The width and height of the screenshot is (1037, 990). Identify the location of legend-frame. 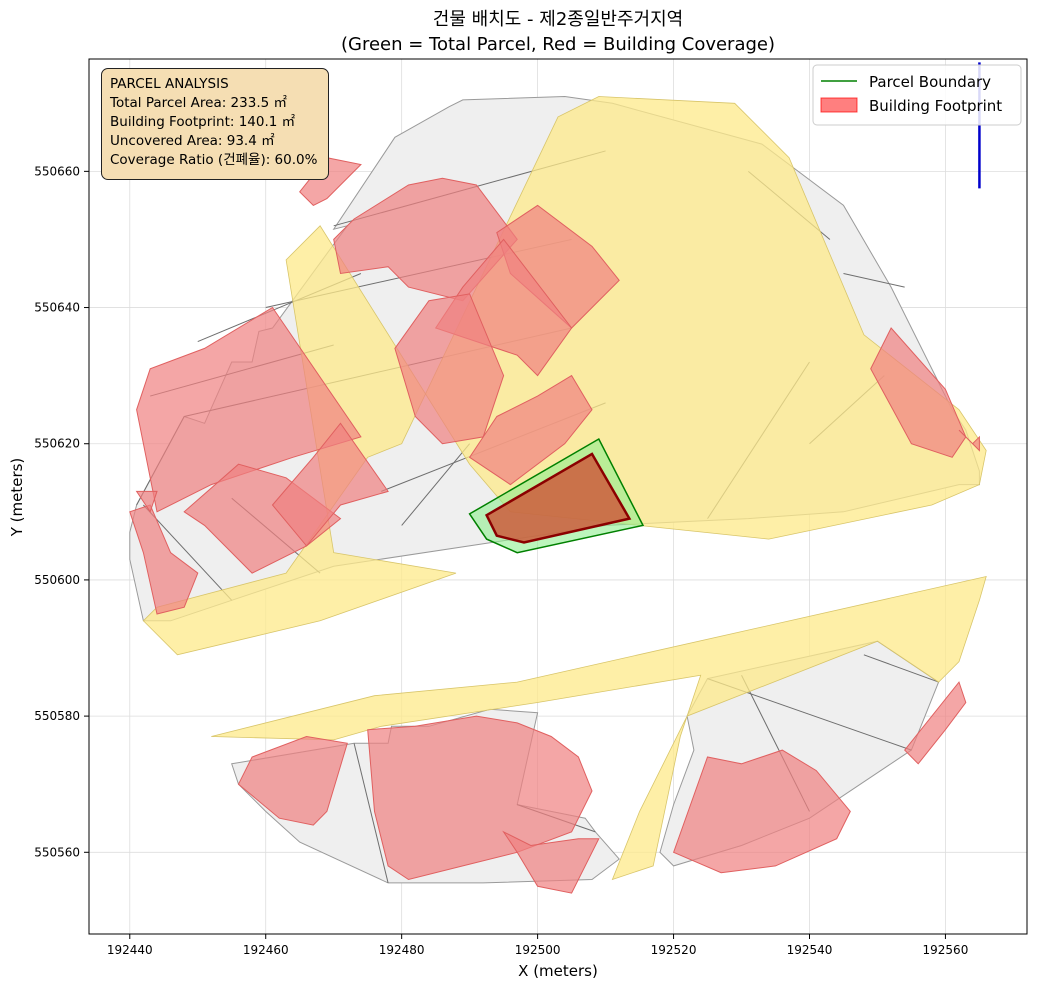
(917, 95).